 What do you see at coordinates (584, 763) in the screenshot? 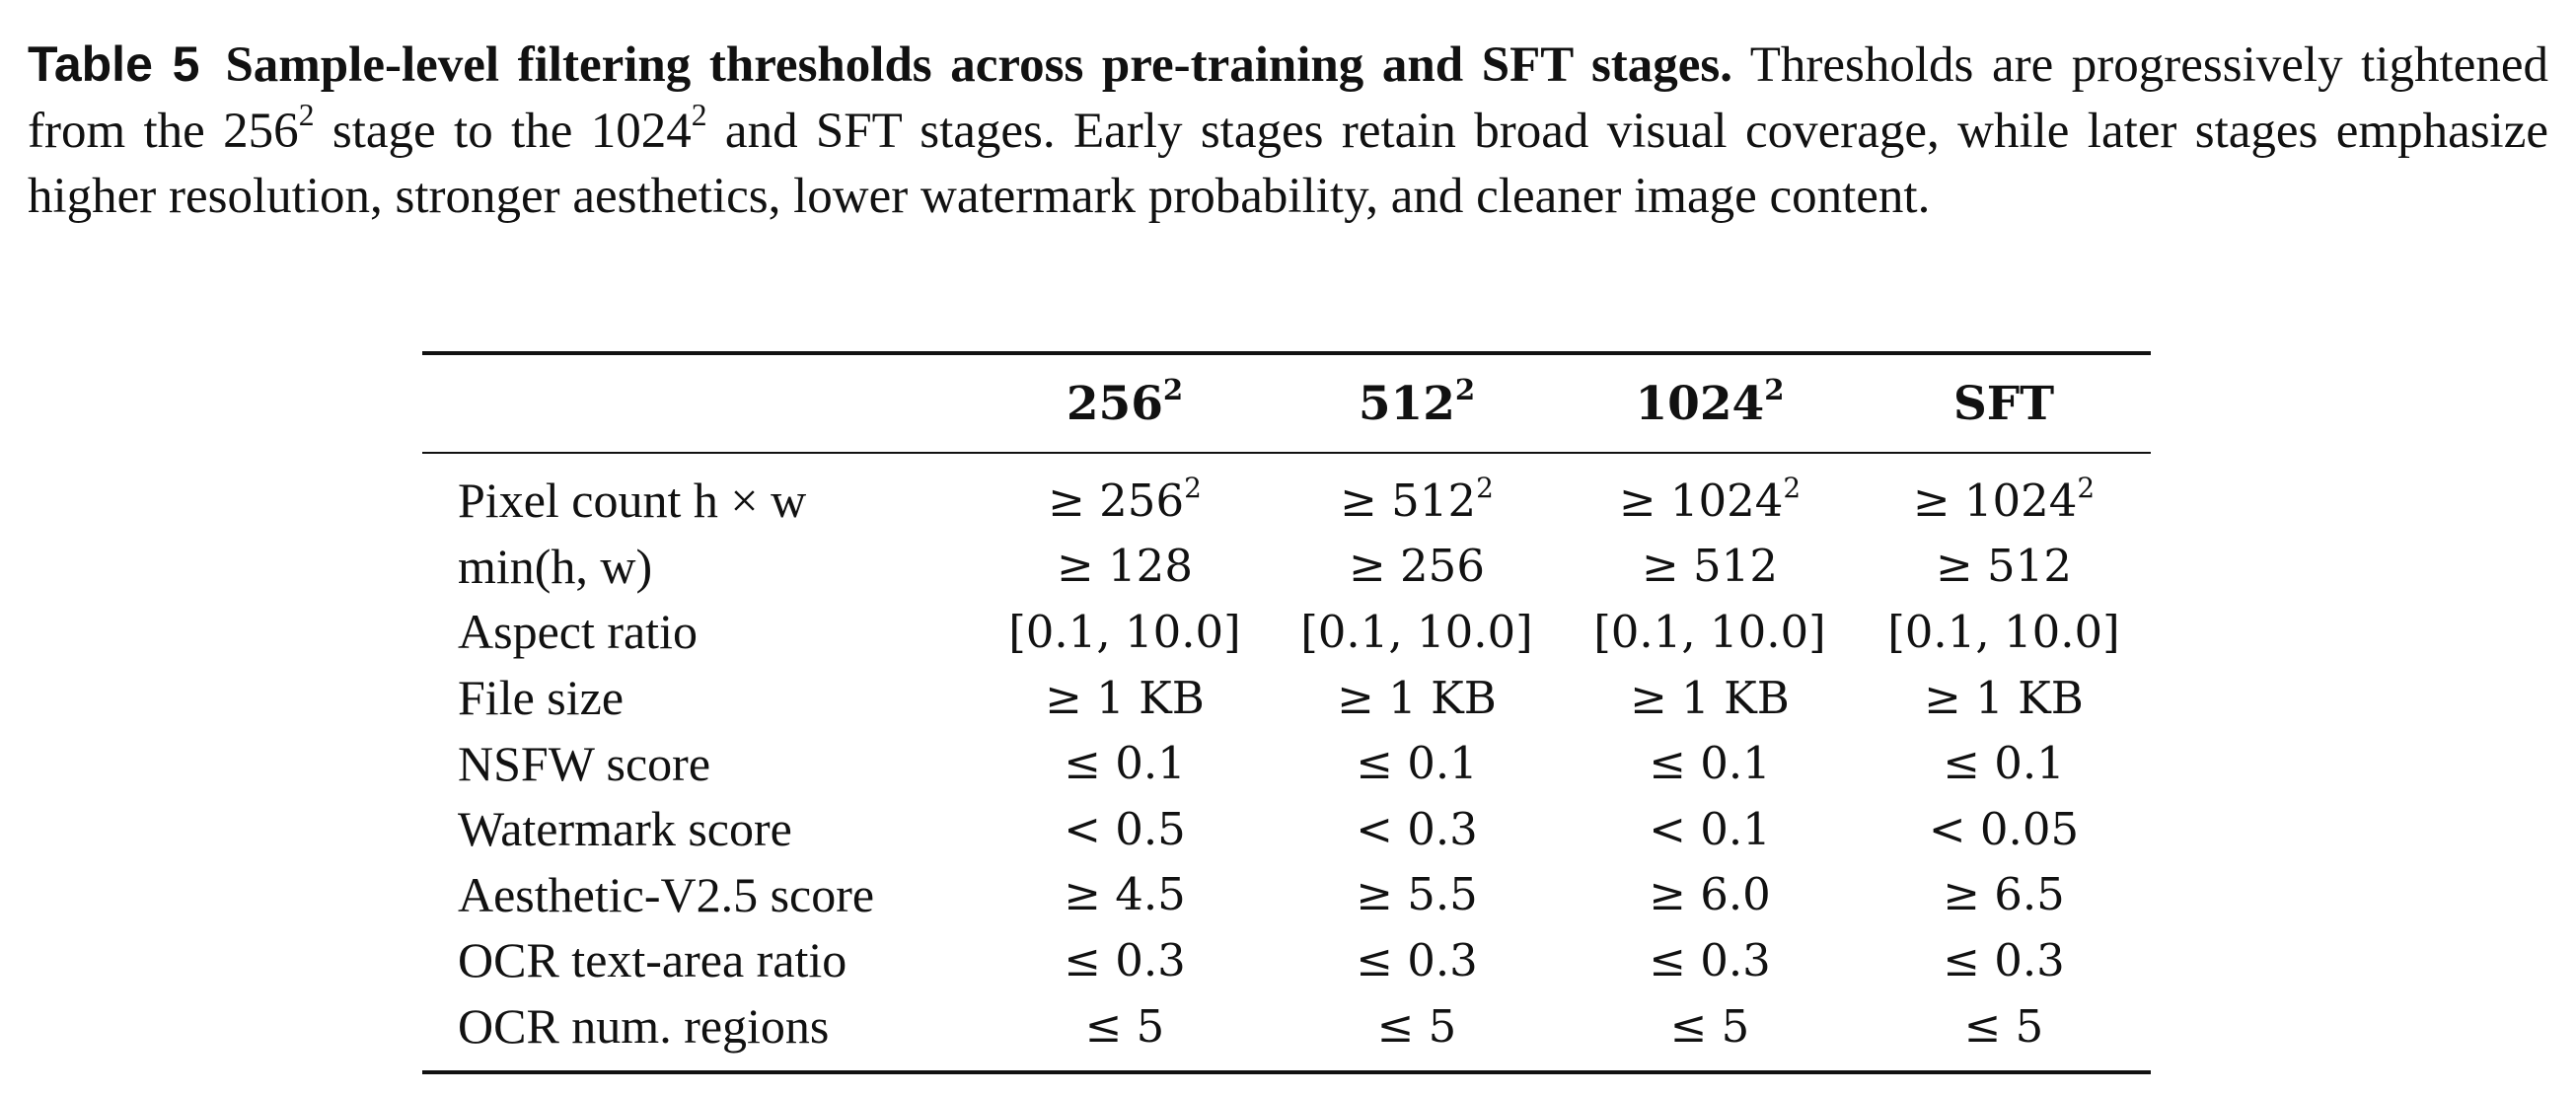
I see `row-label: NSFW score` at bounding box center [584, 763].